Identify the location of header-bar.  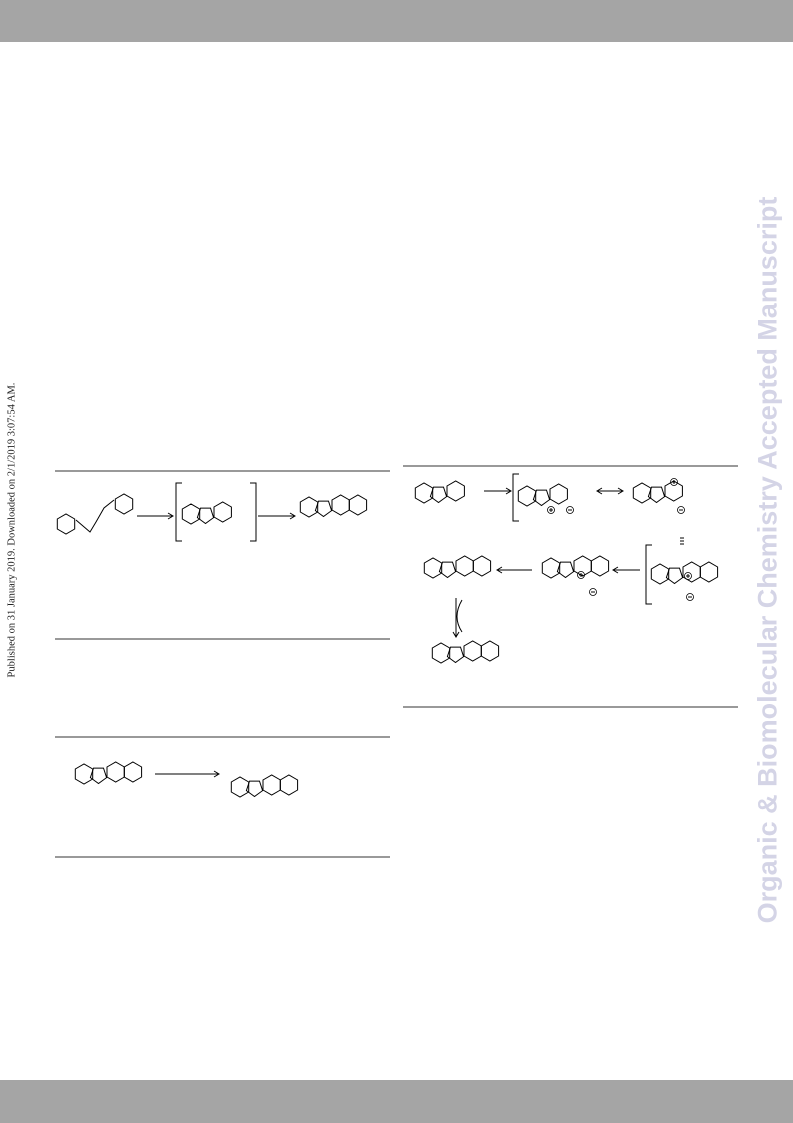
(396, 21).